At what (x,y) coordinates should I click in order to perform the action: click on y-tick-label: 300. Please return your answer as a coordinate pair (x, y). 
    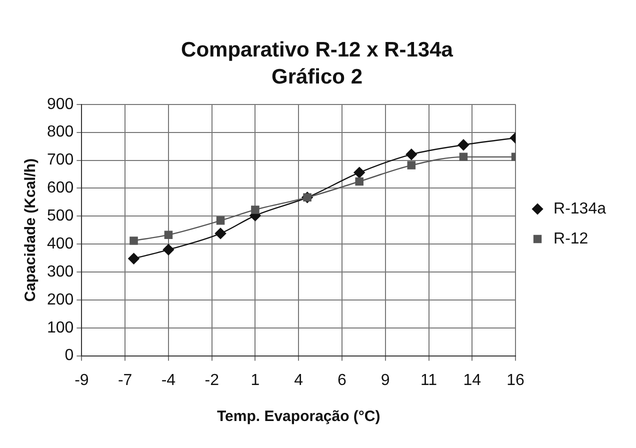
    Looking at the image, I should click on (60, 271).